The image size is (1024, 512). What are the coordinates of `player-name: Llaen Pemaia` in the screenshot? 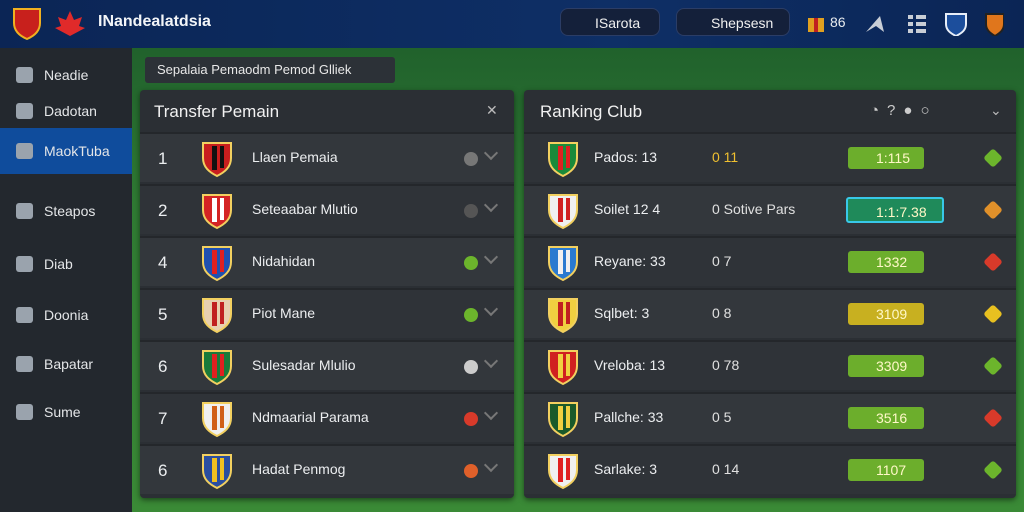 It's located at (295, 157).